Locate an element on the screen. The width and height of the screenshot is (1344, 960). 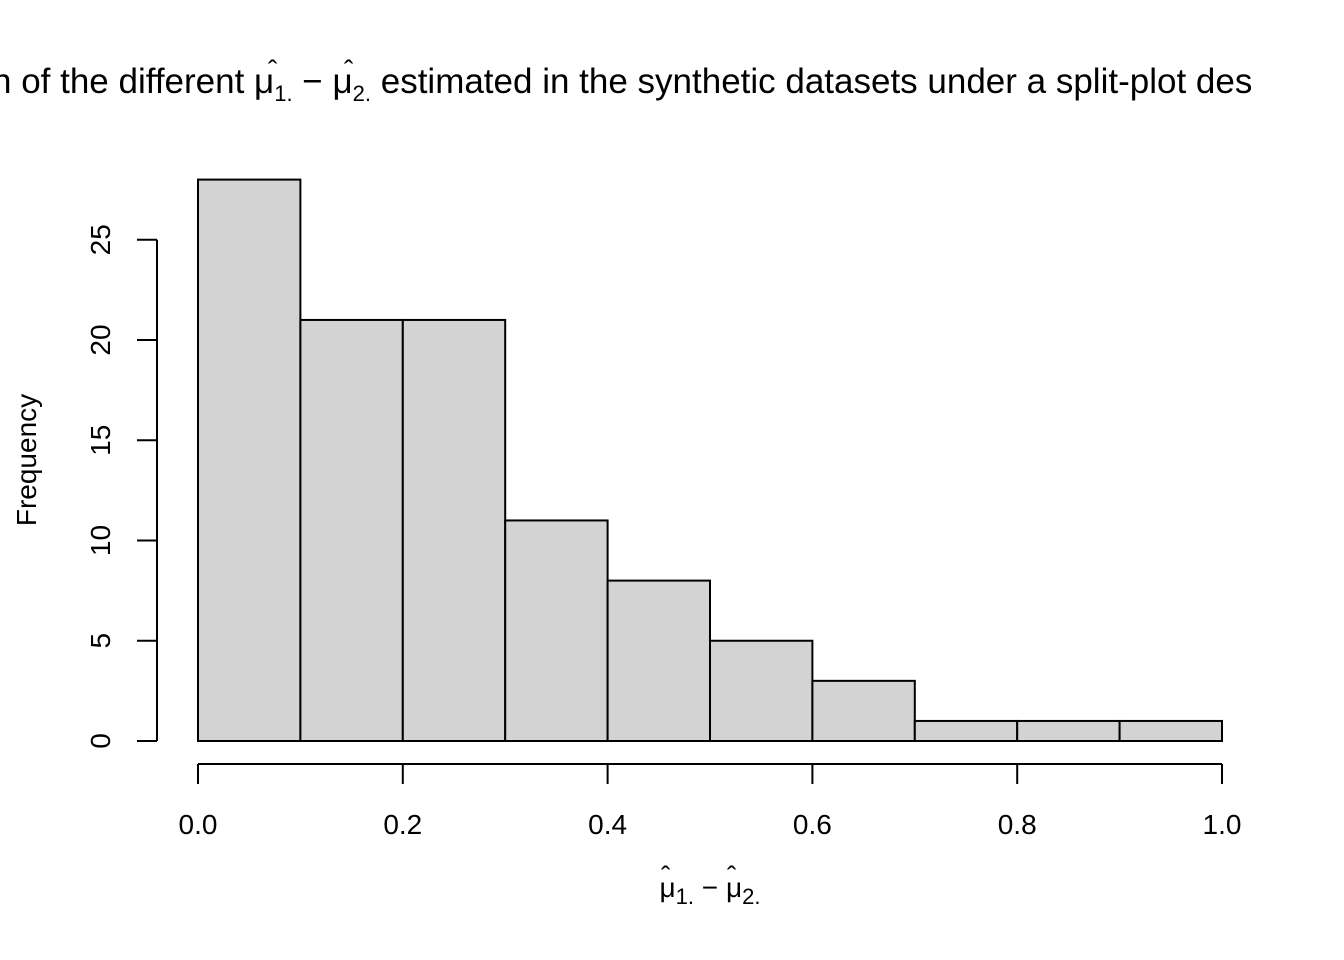
xlabel-minus: − is located at coordinates (710, 887).